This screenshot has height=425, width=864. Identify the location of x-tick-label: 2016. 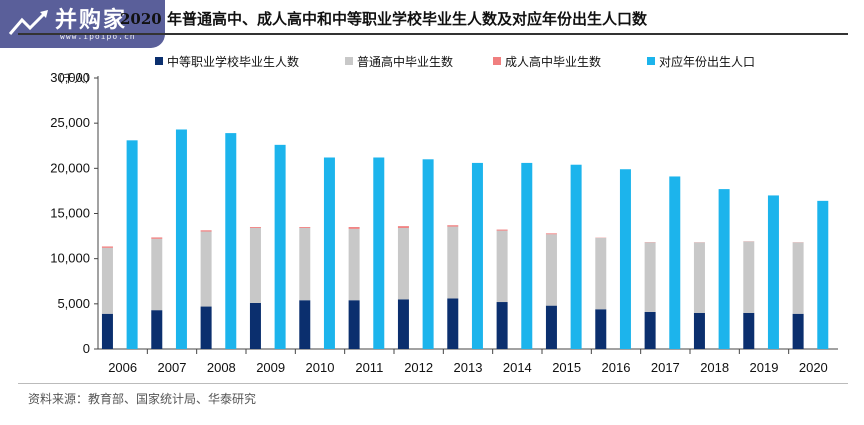
(616, 367).